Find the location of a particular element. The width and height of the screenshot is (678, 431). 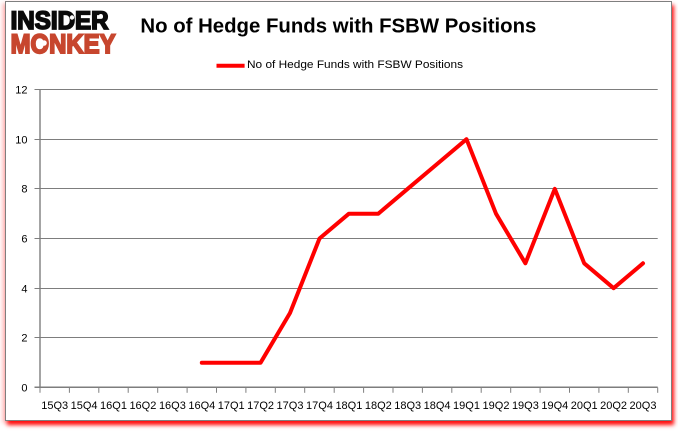

svg-text: 17Q4 is located at coordinates (319, 406).